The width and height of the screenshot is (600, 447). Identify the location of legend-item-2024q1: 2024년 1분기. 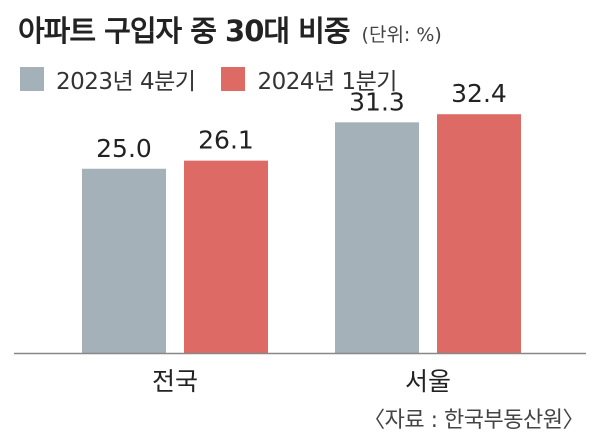
(309, 79).